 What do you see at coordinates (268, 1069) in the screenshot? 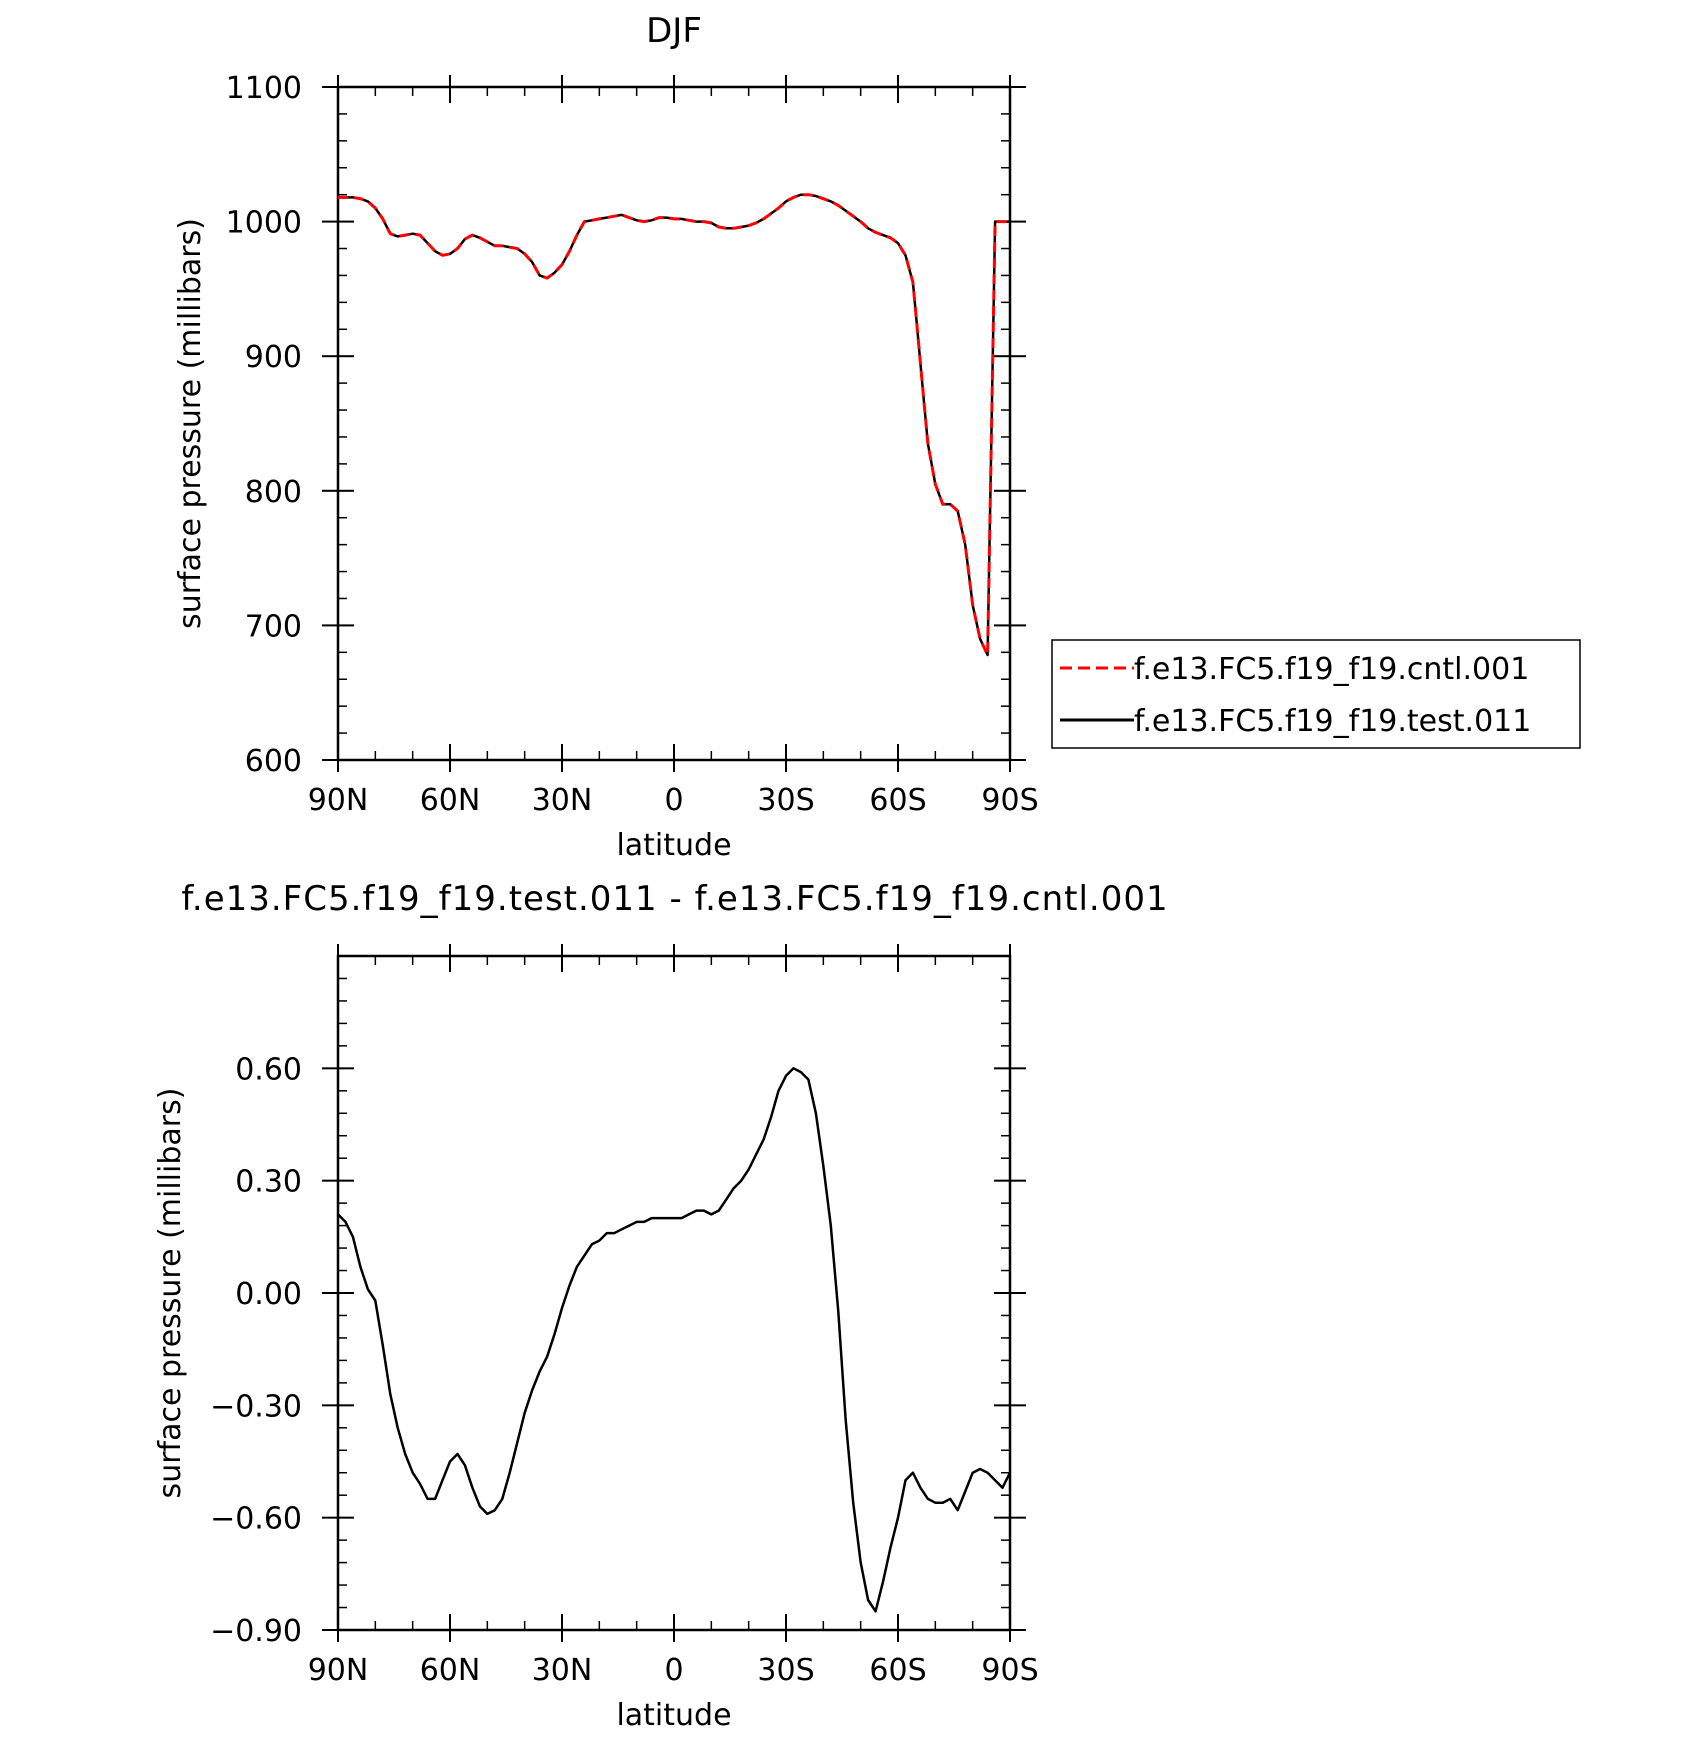
I see `y-tick-label: 0.60` at bounding box center [268, 1069].